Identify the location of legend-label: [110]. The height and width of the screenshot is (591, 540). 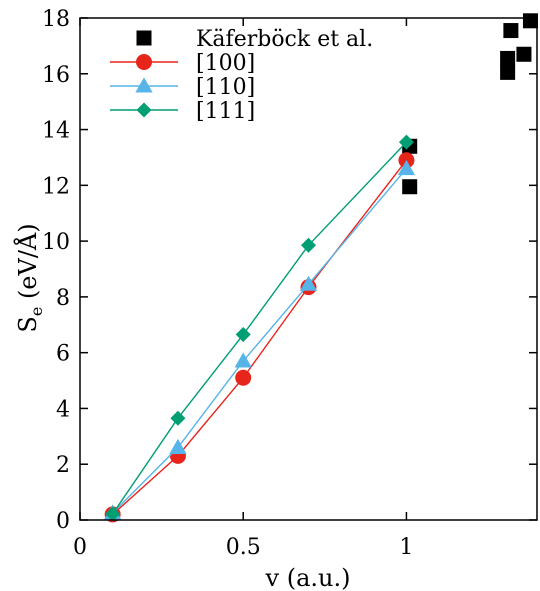
(225, 87).